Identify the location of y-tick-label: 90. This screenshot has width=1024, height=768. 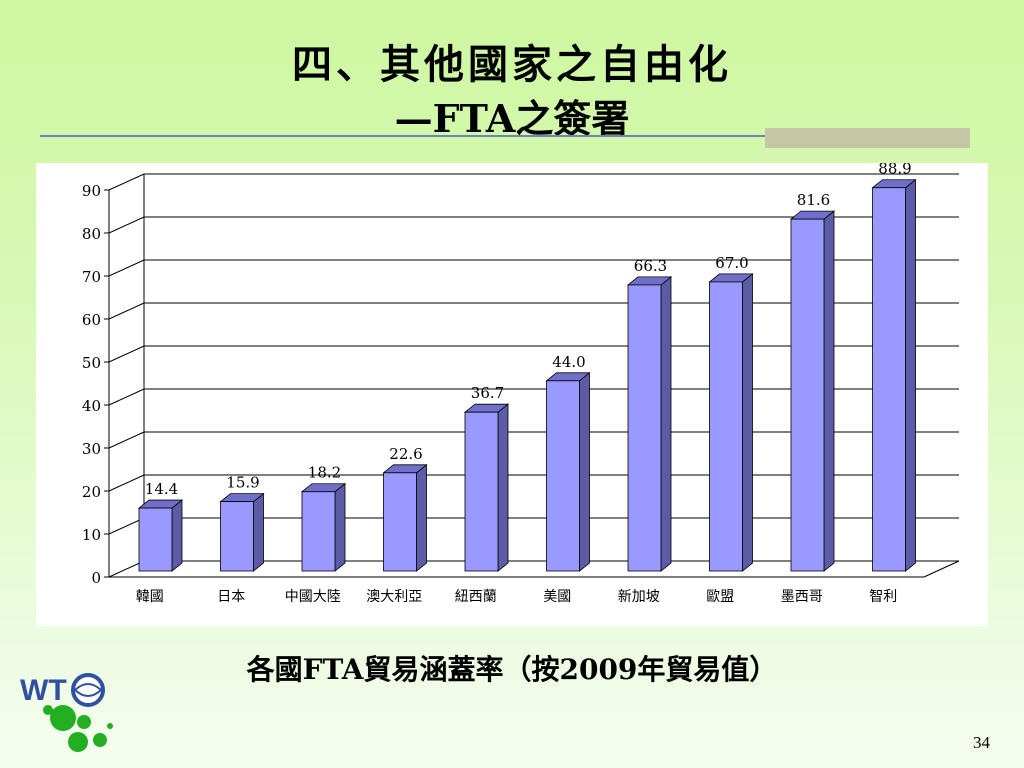
(91, 191).